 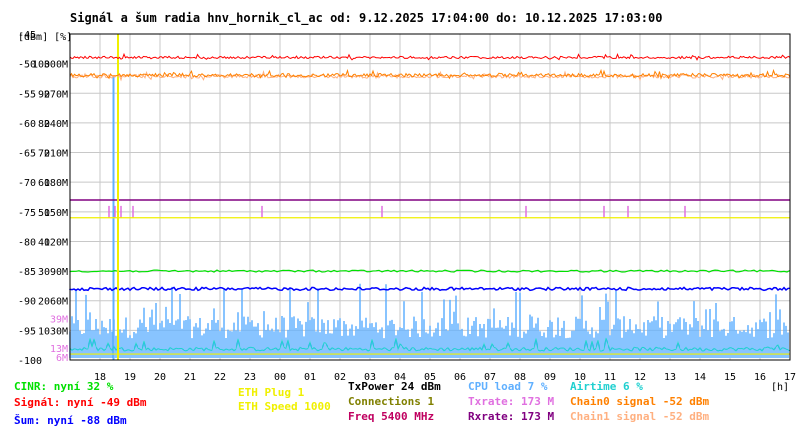 I want to click on y-tick-rate: 60M, so click(x=59, y=302).